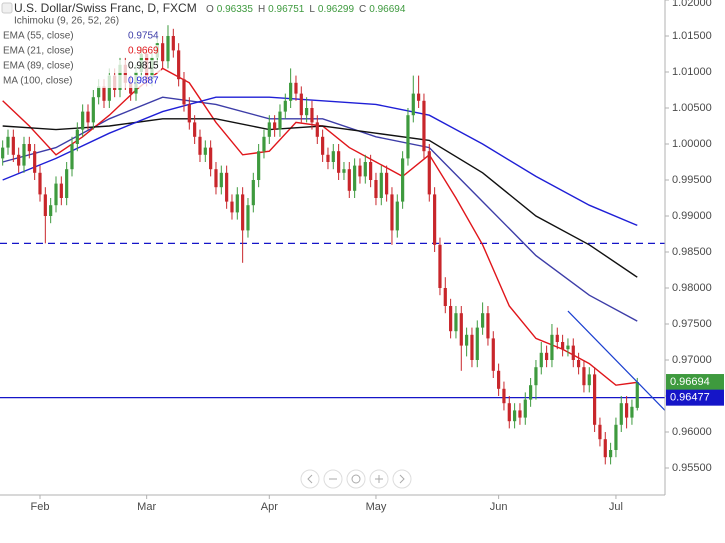  What do you see at coordinates (692, 432) in the screenshot?
I see `y-tick-label: 0.96000` at bounding box center [692, 432].